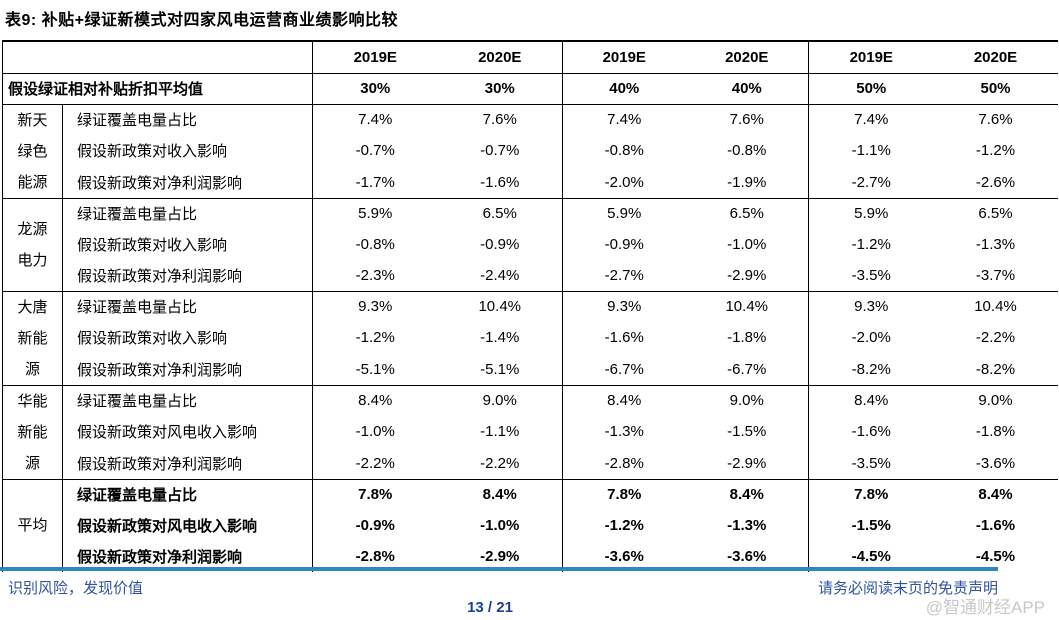  What do you see at coordinates (747, 182) in the screenshot?
I see `value-cell: -1.9%` at bounding box center [747, 182].